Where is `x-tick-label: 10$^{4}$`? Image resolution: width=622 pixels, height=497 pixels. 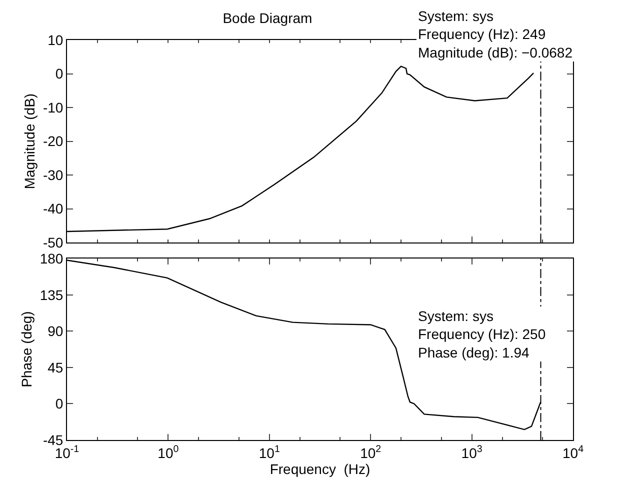
x-tick-label: 10$^{4}$ is located at coordinates (573, 452).